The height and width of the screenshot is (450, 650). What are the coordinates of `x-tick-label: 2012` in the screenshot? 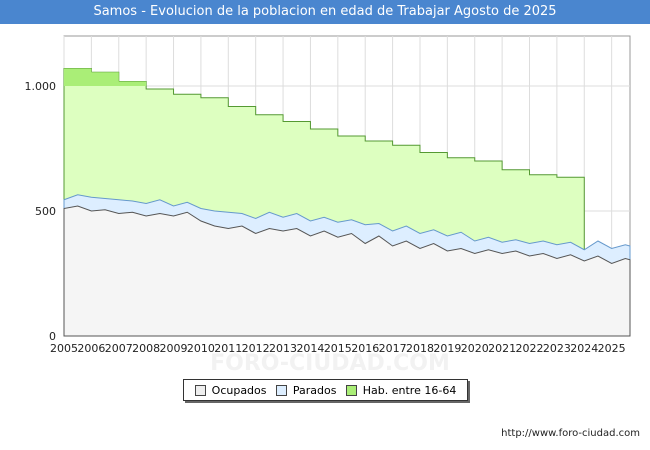 It's located at (256, 348).